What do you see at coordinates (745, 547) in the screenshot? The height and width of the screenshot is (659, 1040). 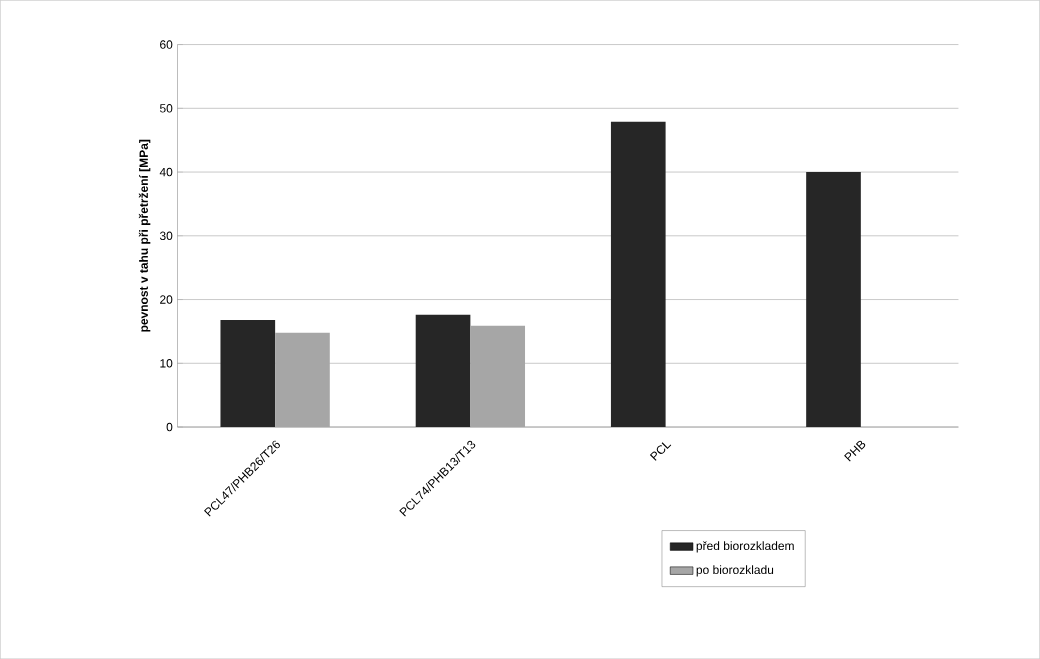 I see `legend-label: před biorozkladem` at bounding box center [745, 547].